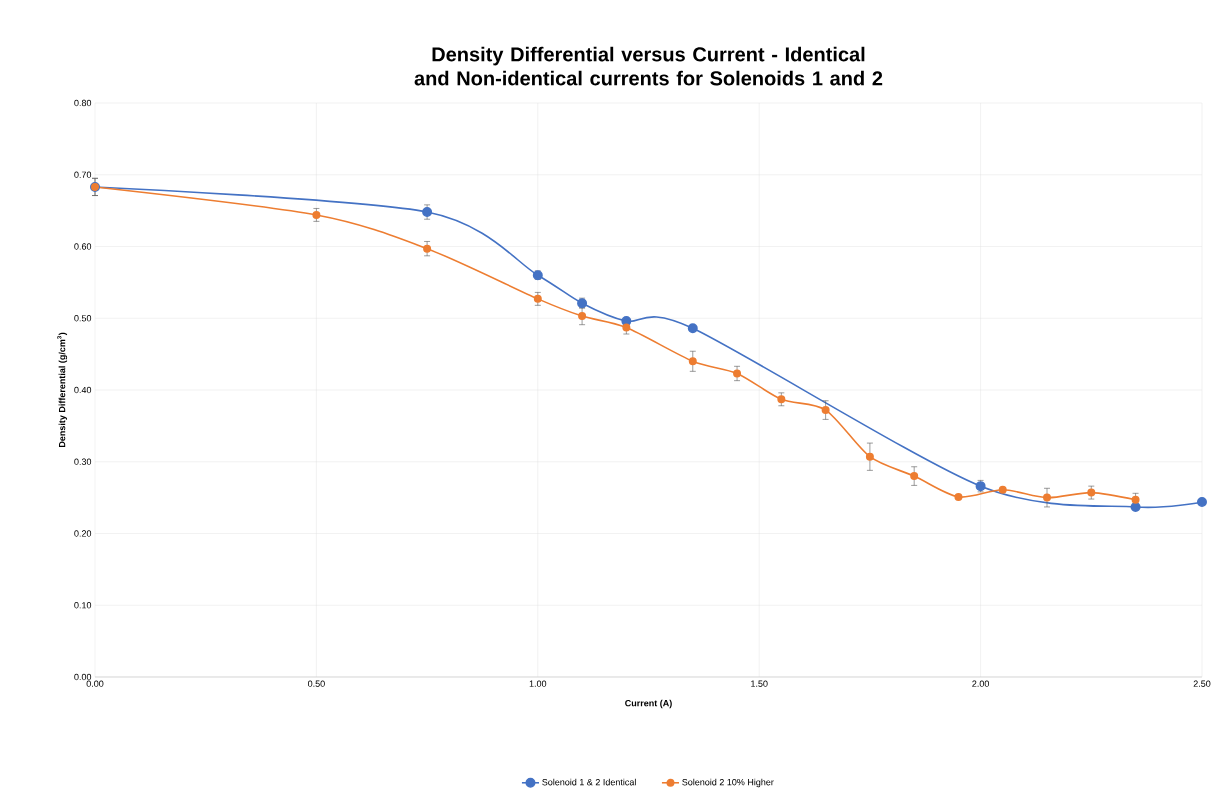 This screenshot has width=1219, height=802. What do you see at coordinates (980, 683) in the screenshot?
I see `x-tick-label: 2.00` at bounding box center [980, 683].